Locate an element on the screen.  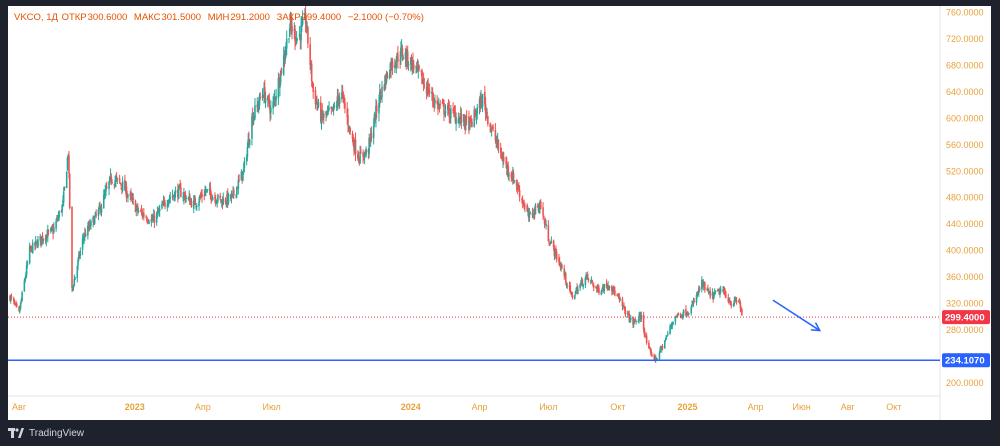
change-value: −2.1000 (−0.70%) is located at coordinates (385, 17).